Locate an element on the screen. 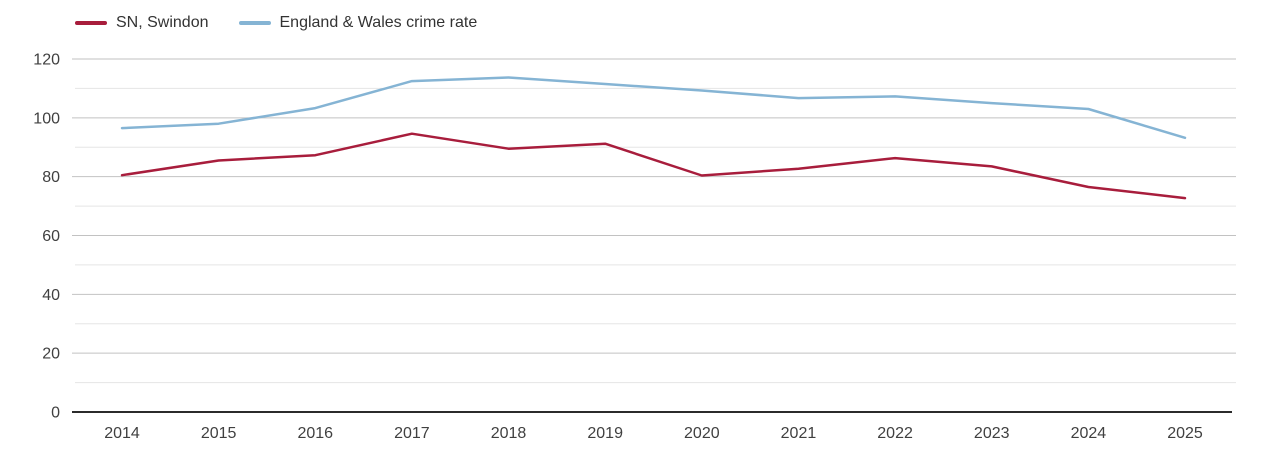 This screenshot has height=450, width=1270. x-axis-tick-label-2015: 2015 is located at coordinates (219, 433).